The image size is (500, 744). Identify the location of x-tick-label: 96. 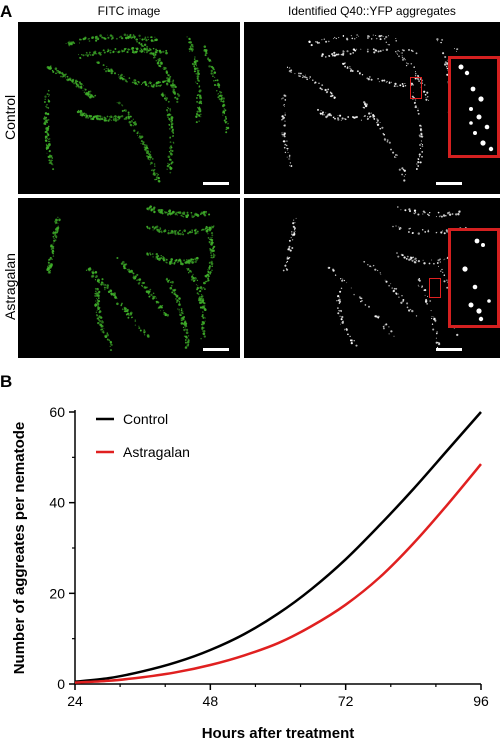
(481, 701).